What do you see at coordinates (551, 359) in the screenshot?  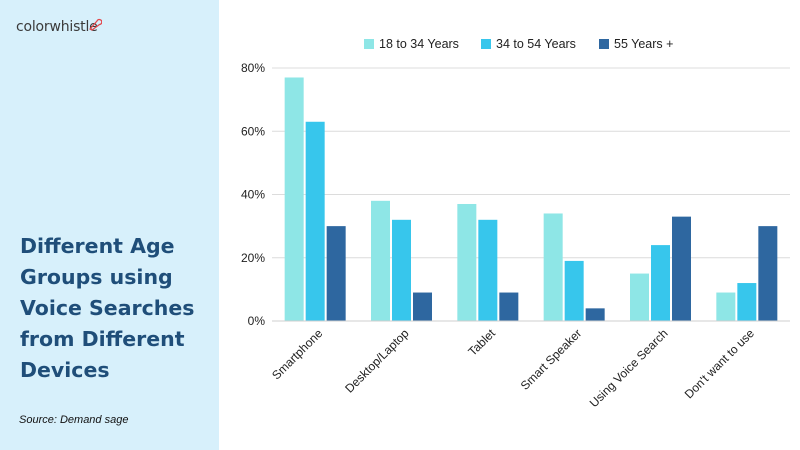 I see `x-tick-label: Smart Speaker` at bounding box center [551, 359].